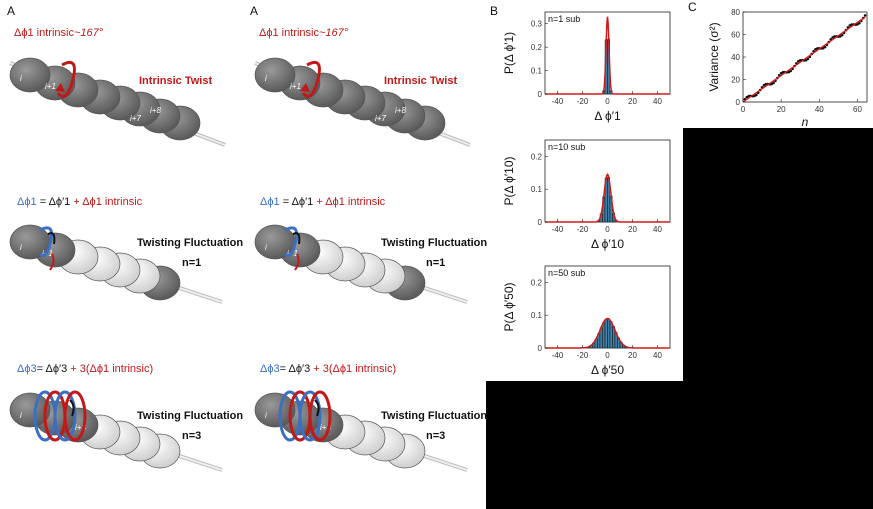 This screenshot has height=509, width=873. Describe the element at coordinates (59, 33) in the screenshot. I see `formula-intrinsic-left: Δϕ1 intrinsic~167°` at that location.